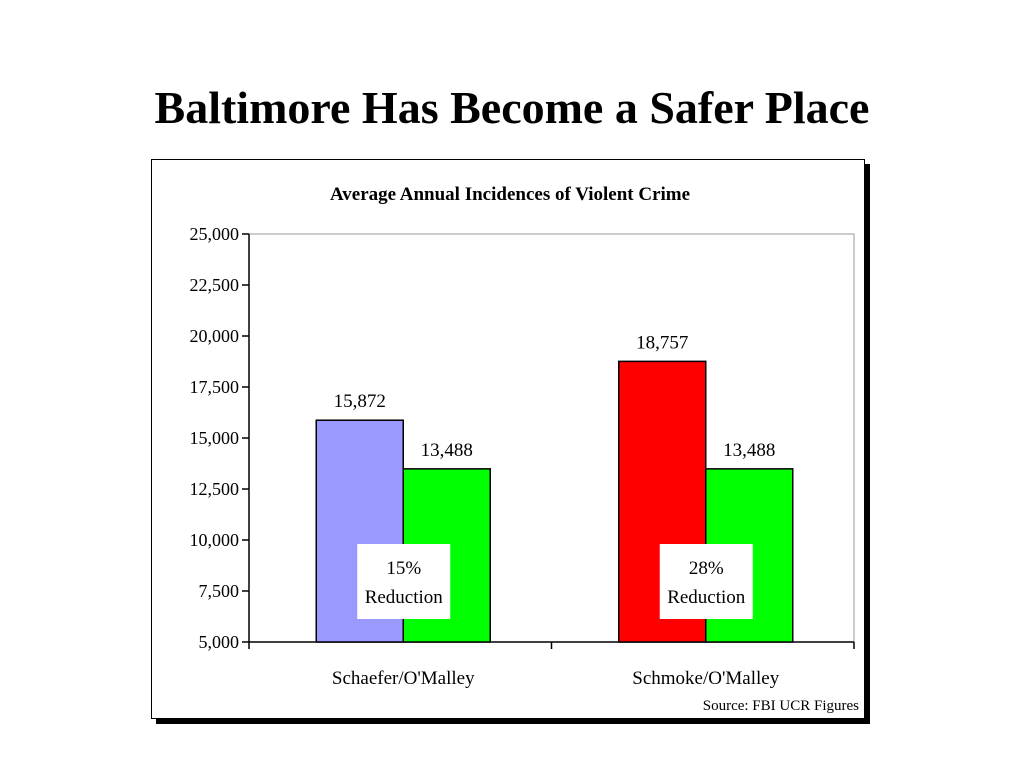 Image resolution: width=1024 pixels, height=768 pixels. I want to click on y-tick-label: 15,000, so click(215, 438).